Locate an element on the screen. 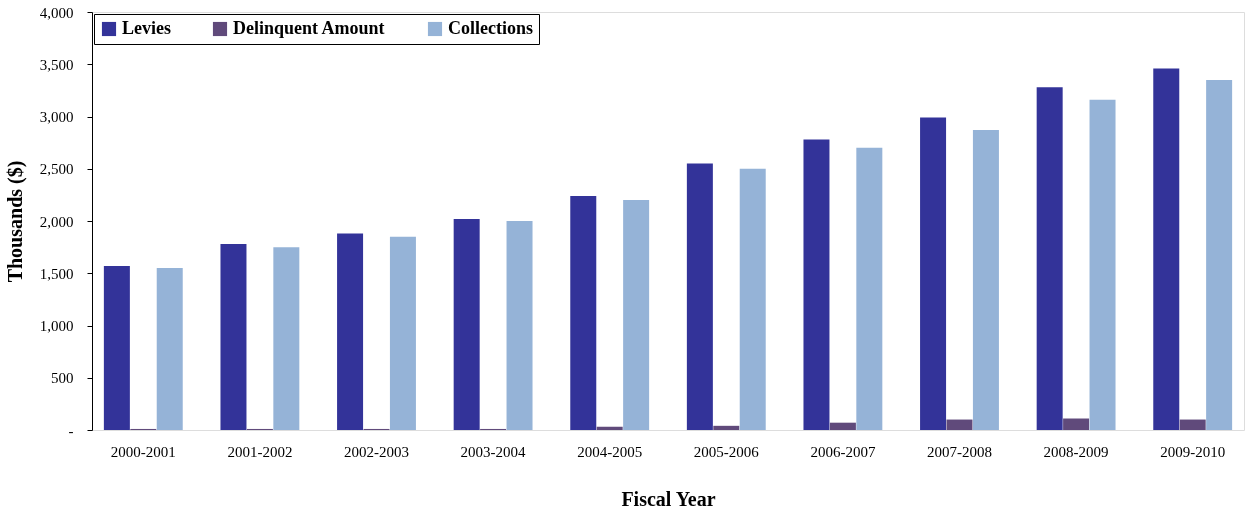  x-tick-label: 2000-2001 is located at coordinates (143, 451).